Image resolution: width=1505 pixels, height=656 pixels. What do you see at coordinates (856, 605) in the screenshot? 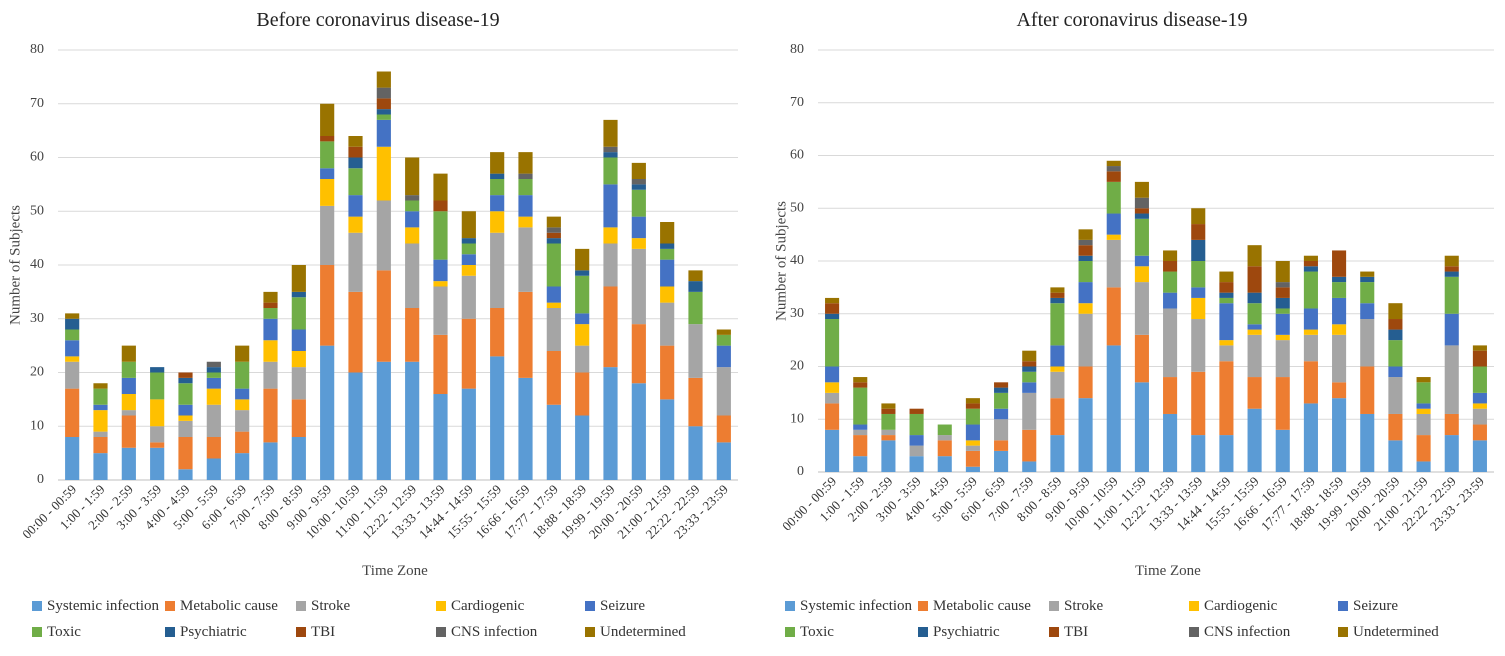
I see `legend-label: Systemic infection` at bounding box center [856, 605].